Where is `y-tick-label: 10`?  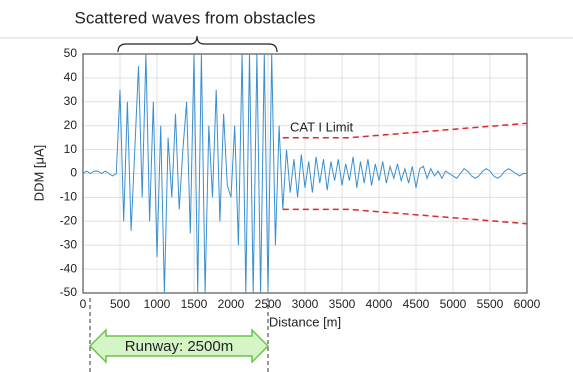 y-tick-label: 10 is located at coordinates (71, 149).